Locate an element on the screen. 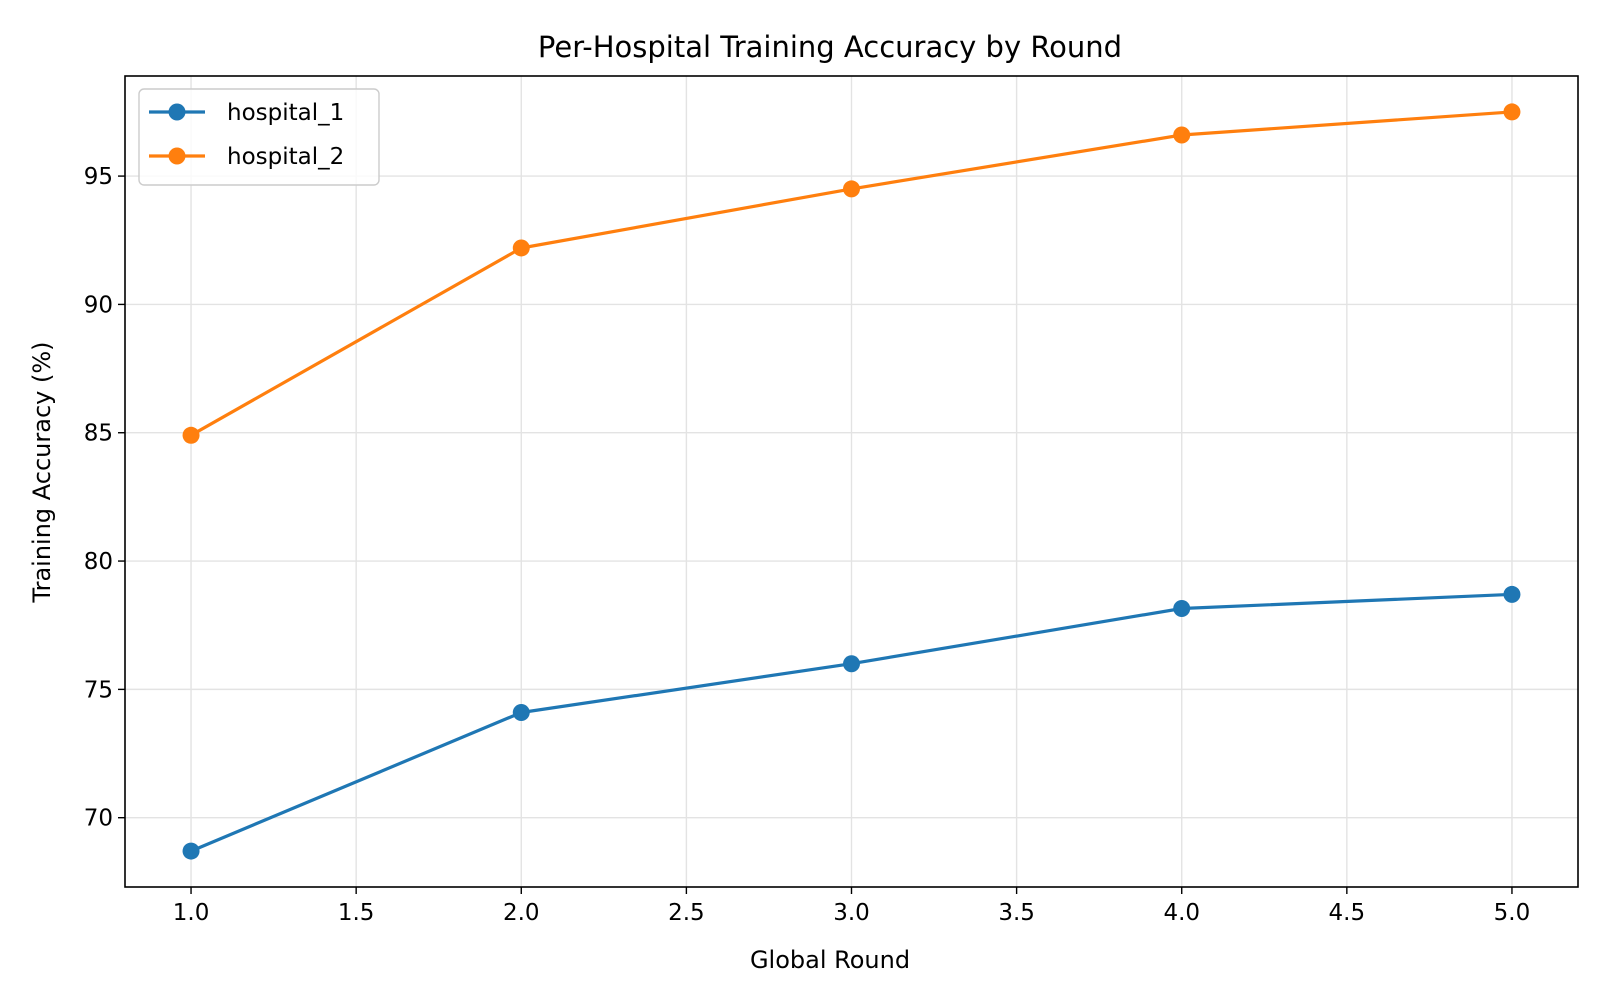 This screenshot has height=1000, width=1600. x-tick-label: 4.5 is located at coordinates (1347, 913).